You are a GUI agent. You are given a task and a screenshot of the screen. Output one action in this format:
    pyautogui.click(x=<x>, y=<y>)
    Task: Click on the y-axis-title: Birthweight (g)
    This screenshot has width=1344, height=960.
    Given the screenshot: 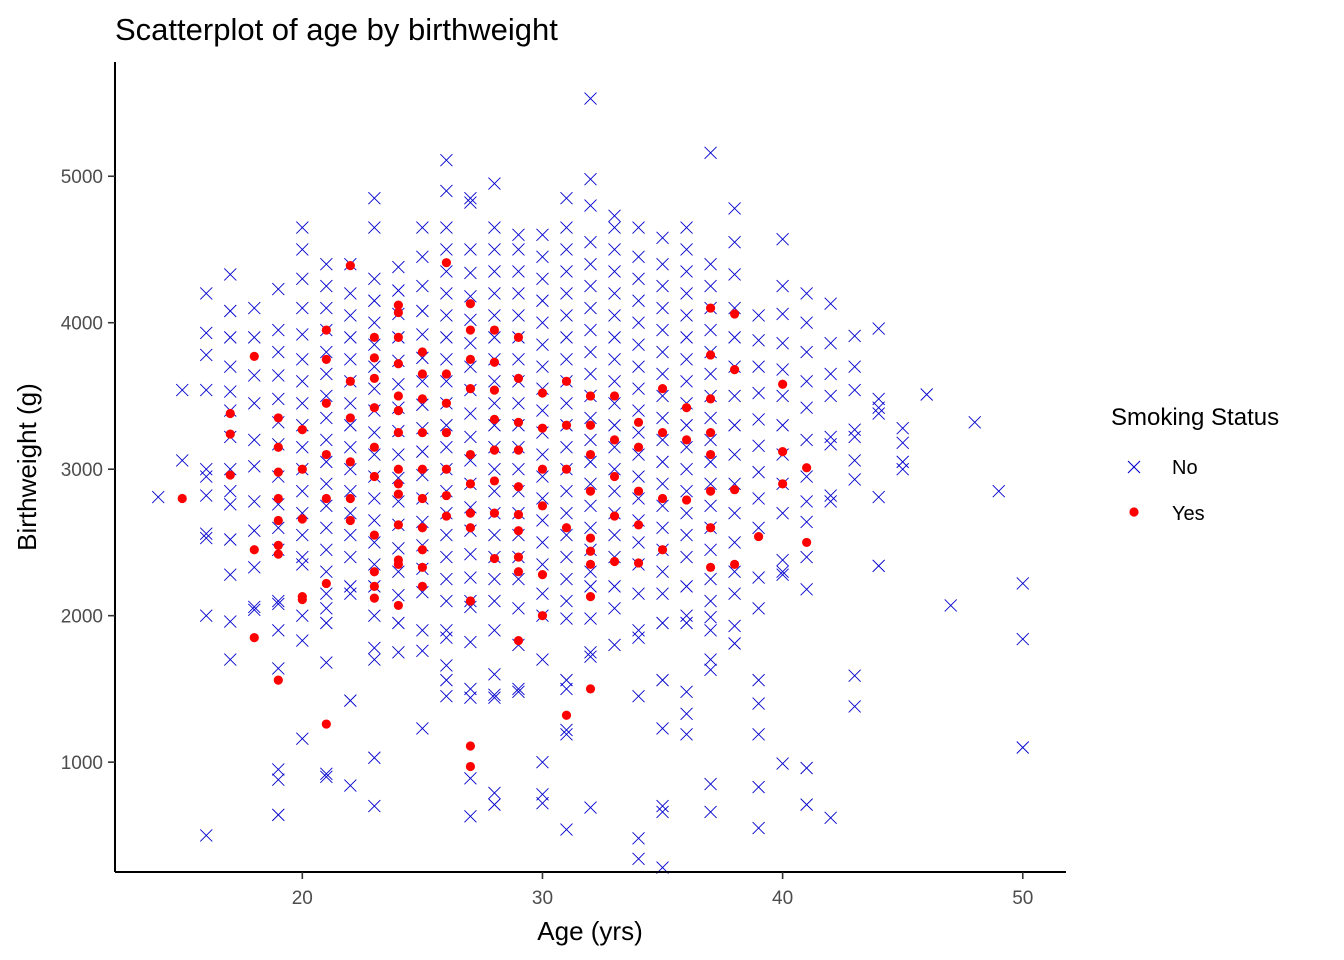 What is the action you would take?
    pyautogui.click(x=27, y=467)
    